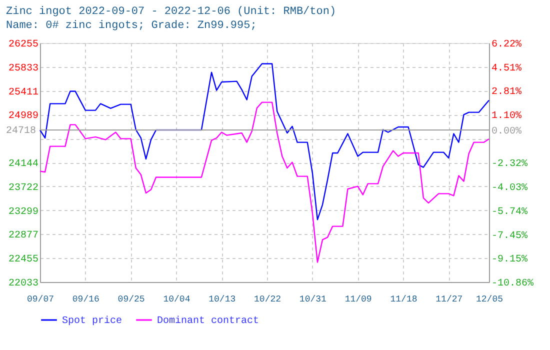 Image resolution: width=550 pixels, height=350 pixels. Describe the element at coordinates (510, 164) in the screenshot. I see `y2-tick-label: -2.32%` at that location.